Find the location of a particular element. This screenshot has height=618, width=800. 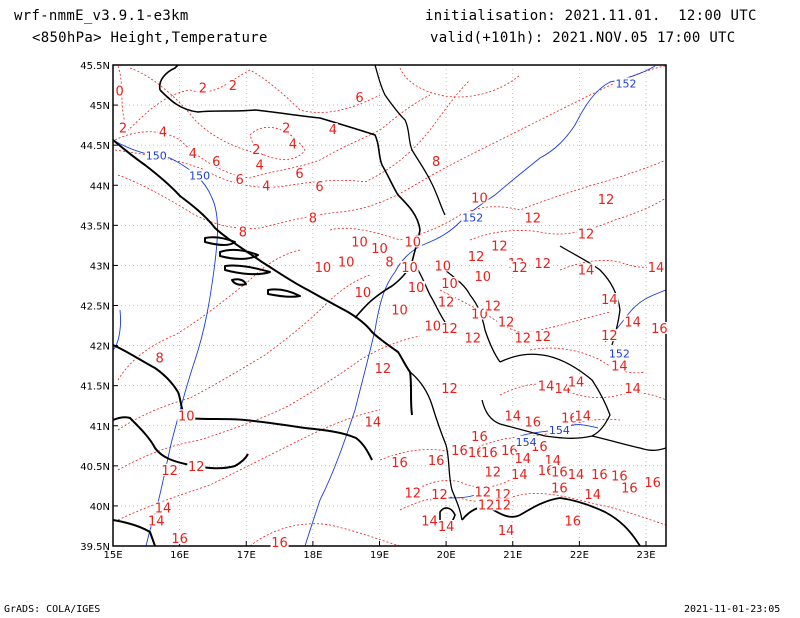

tick-label-lon: 21E is located at coordinates (512, 555).